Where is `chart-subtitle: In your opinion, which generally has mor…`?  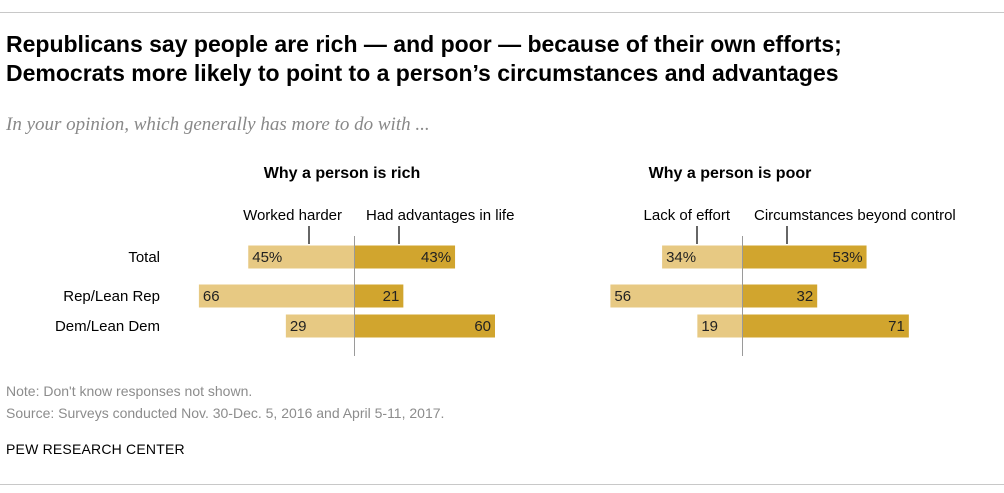
chart-subtitle: In your opinion, which generally has mor… is located at coordinates (218, 124).